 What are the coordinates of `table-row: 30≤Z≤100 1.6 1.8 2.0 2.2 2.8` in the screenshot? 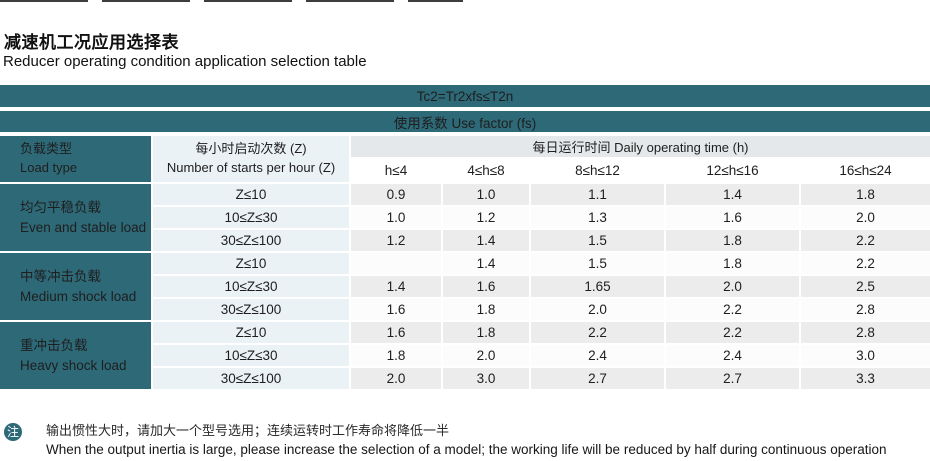 It's located at (465, 309).